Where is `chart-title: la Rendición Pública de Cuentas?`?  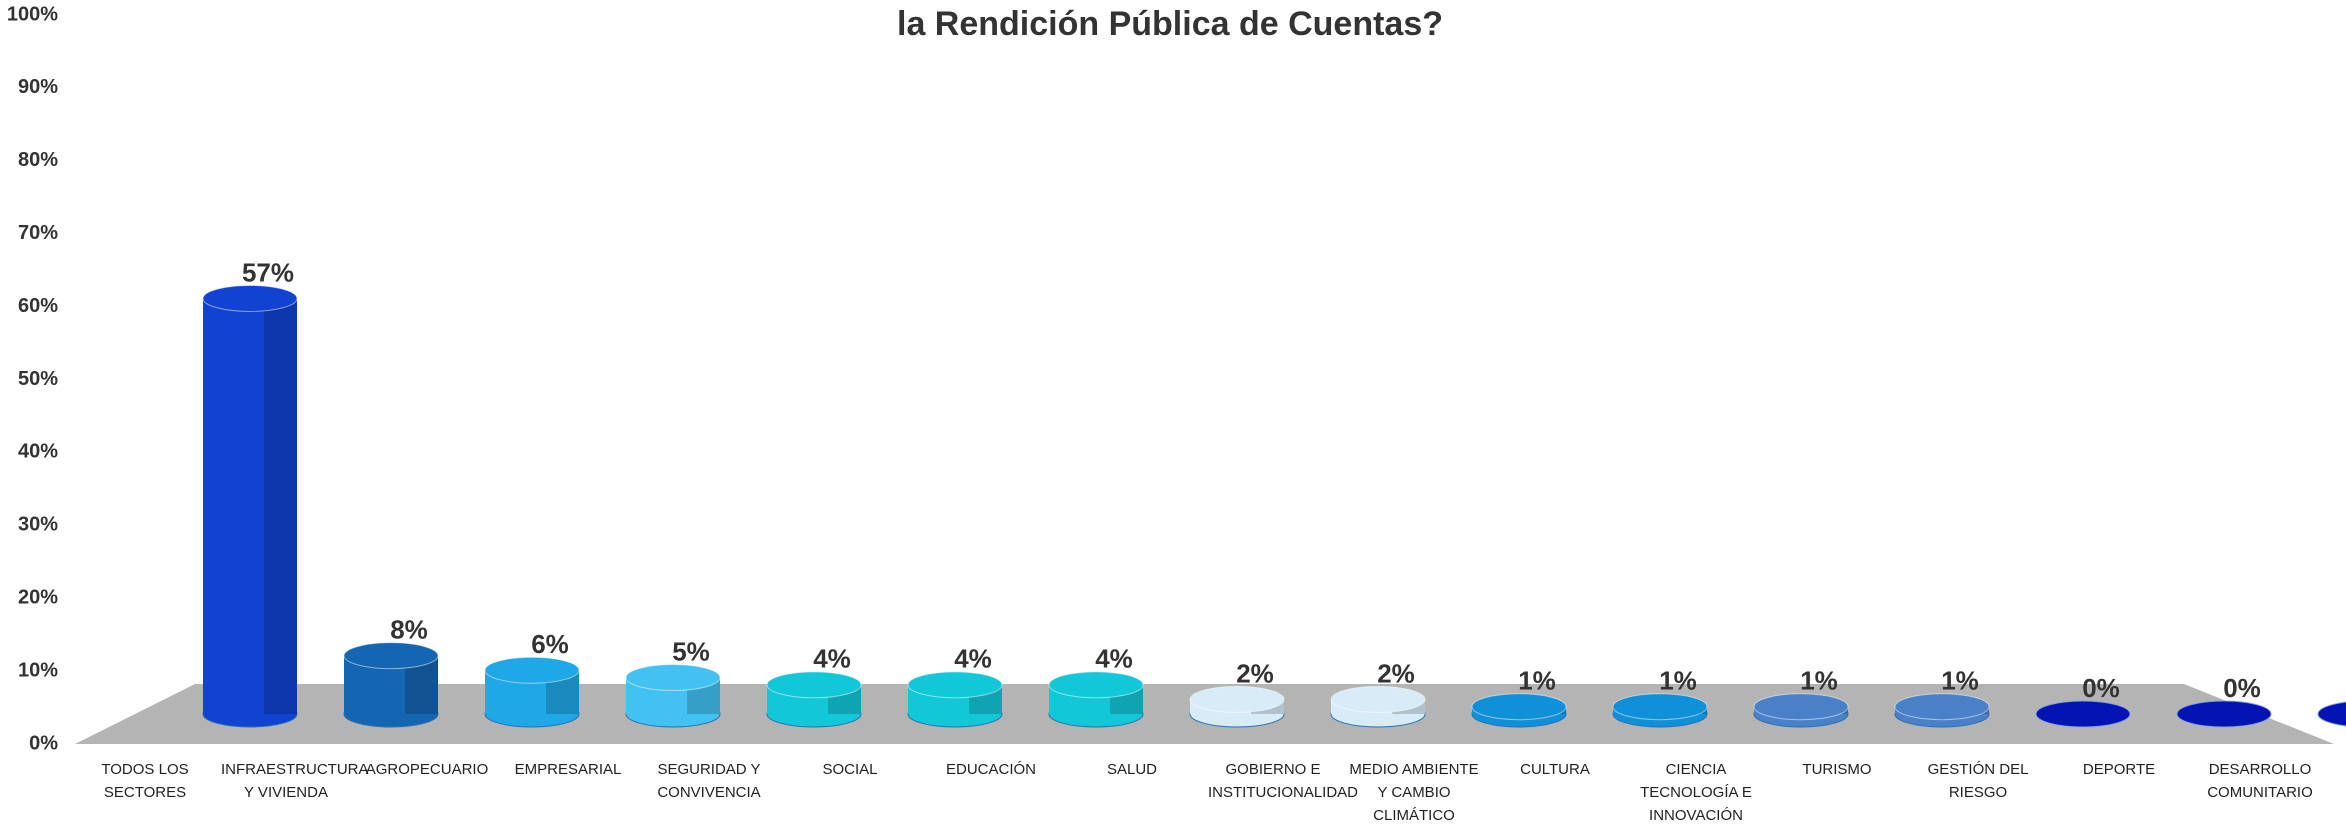 chart-title: la Rendición Pública de Cuentas? is located at coordinates (1170, 24).